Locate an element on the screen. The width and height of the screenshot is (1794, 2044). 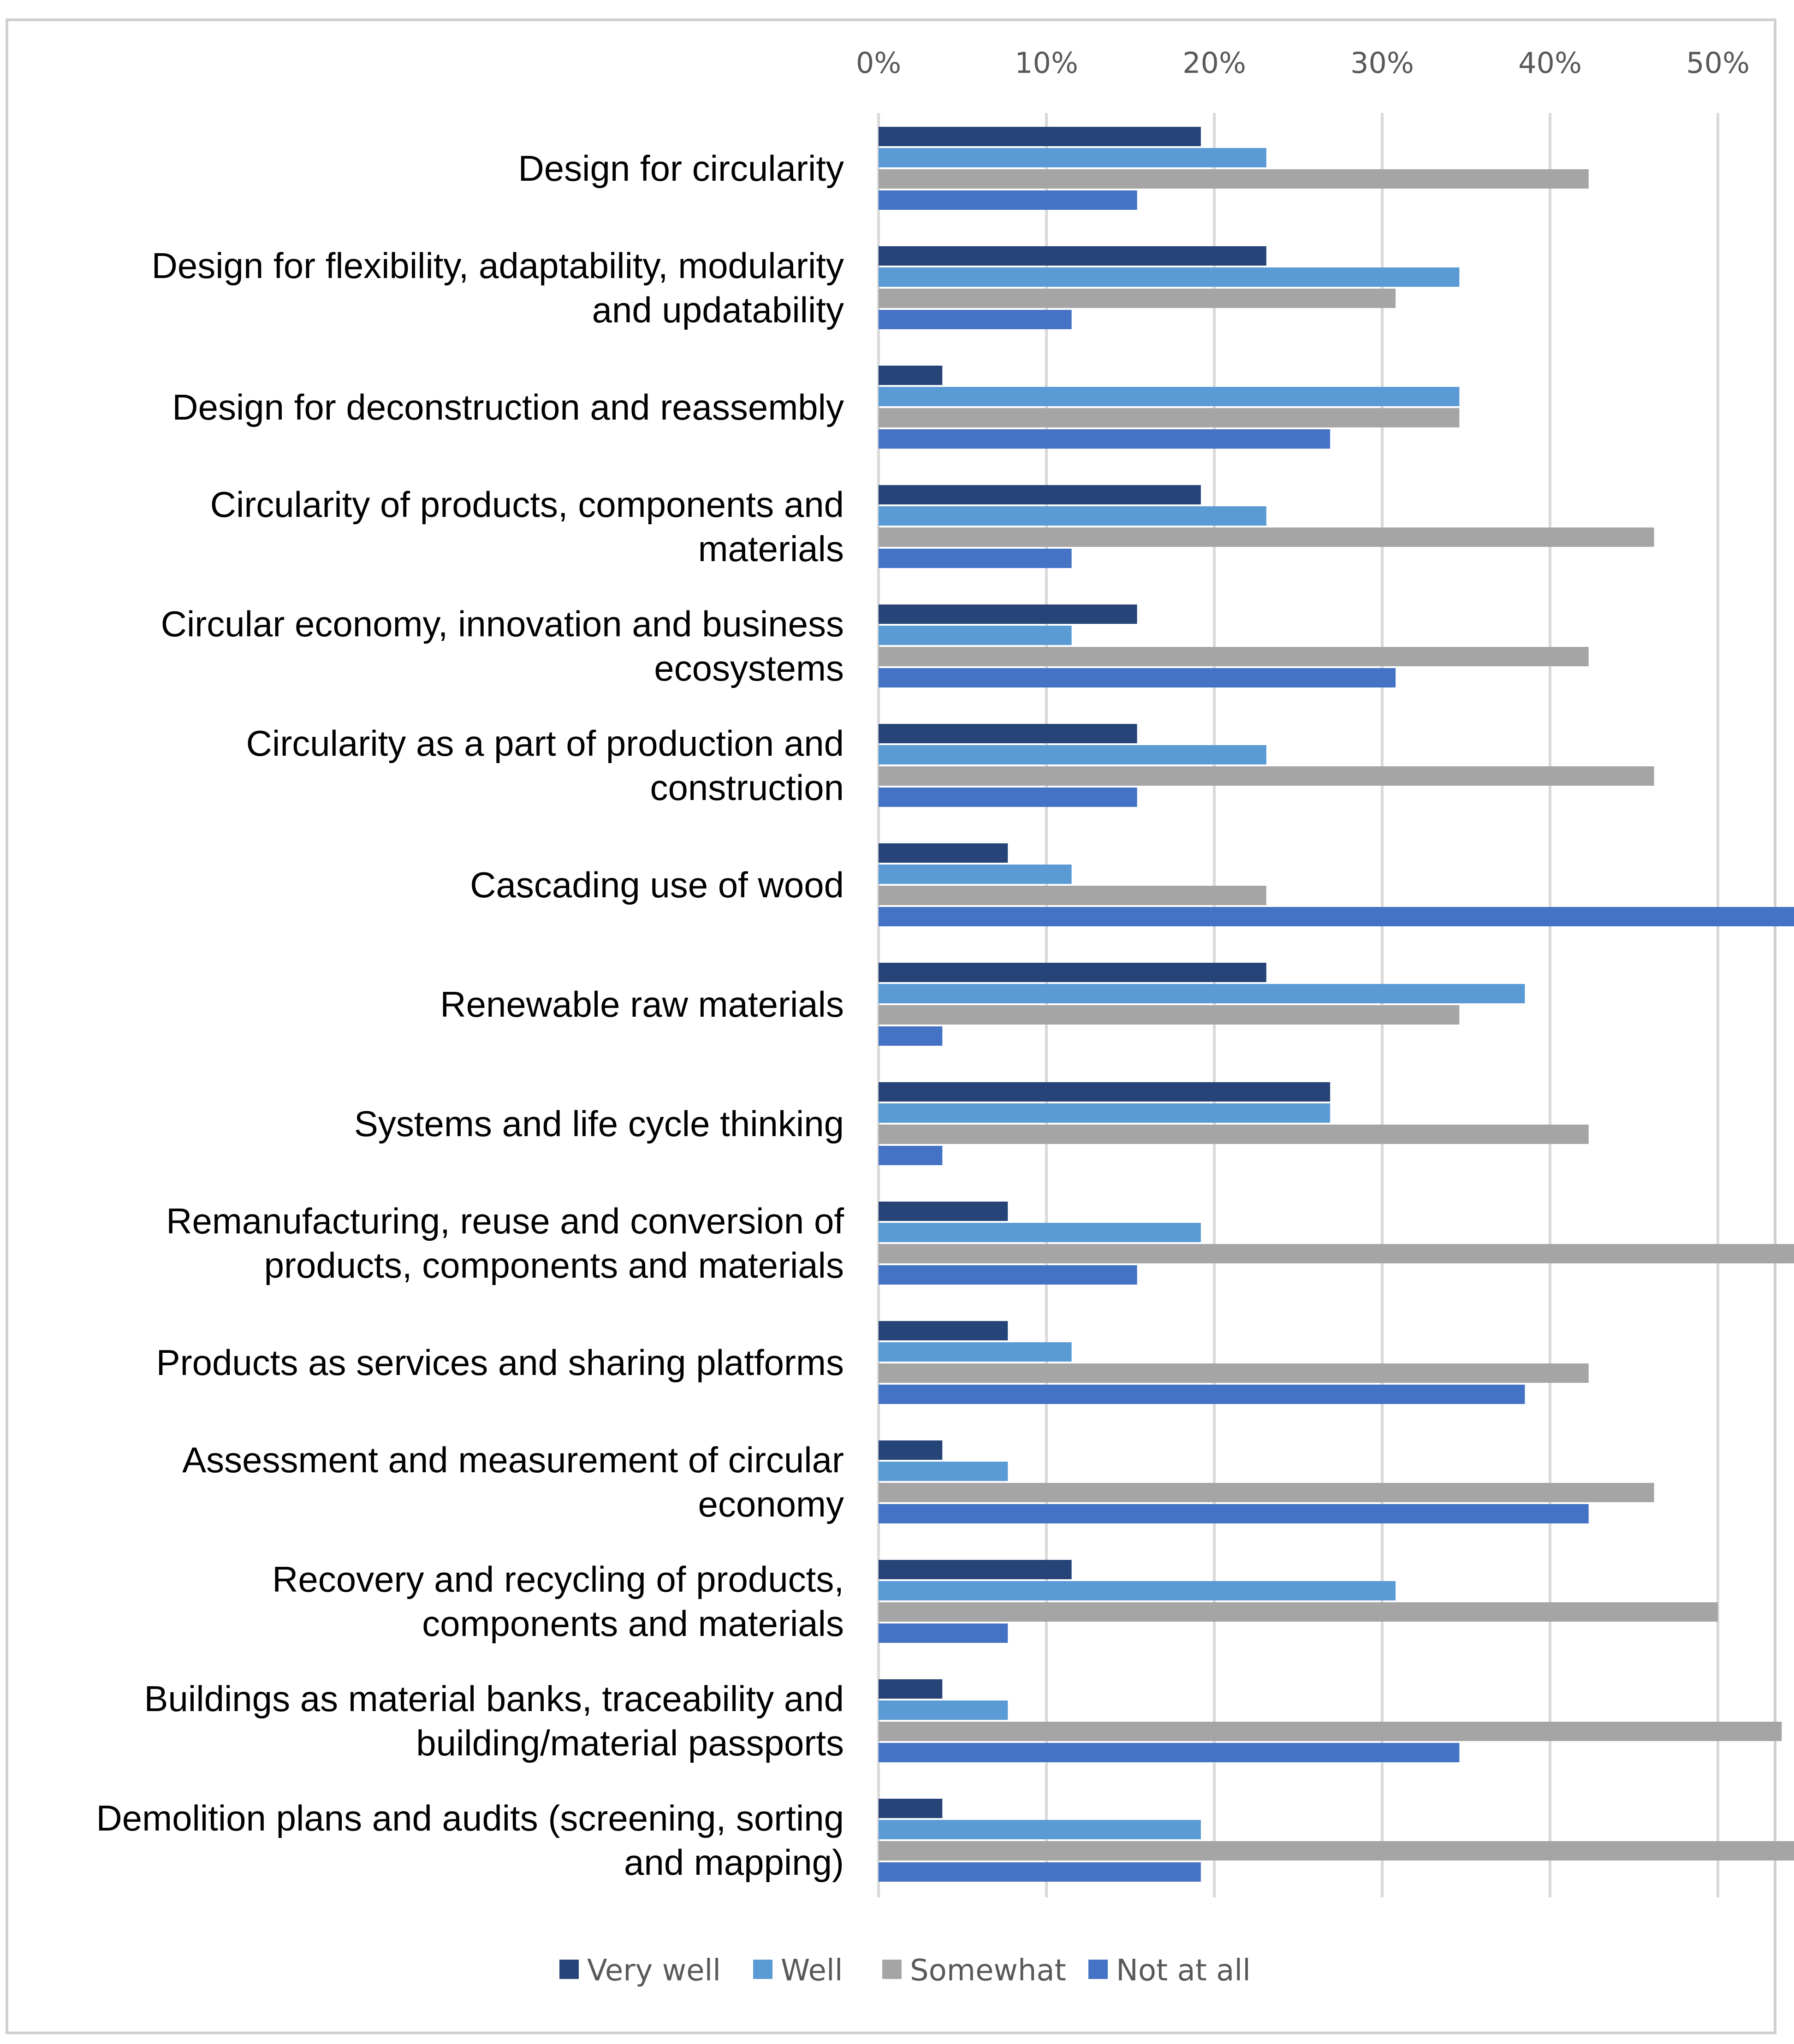
category-label: Design for circularity is located at coordinates (681, 168).